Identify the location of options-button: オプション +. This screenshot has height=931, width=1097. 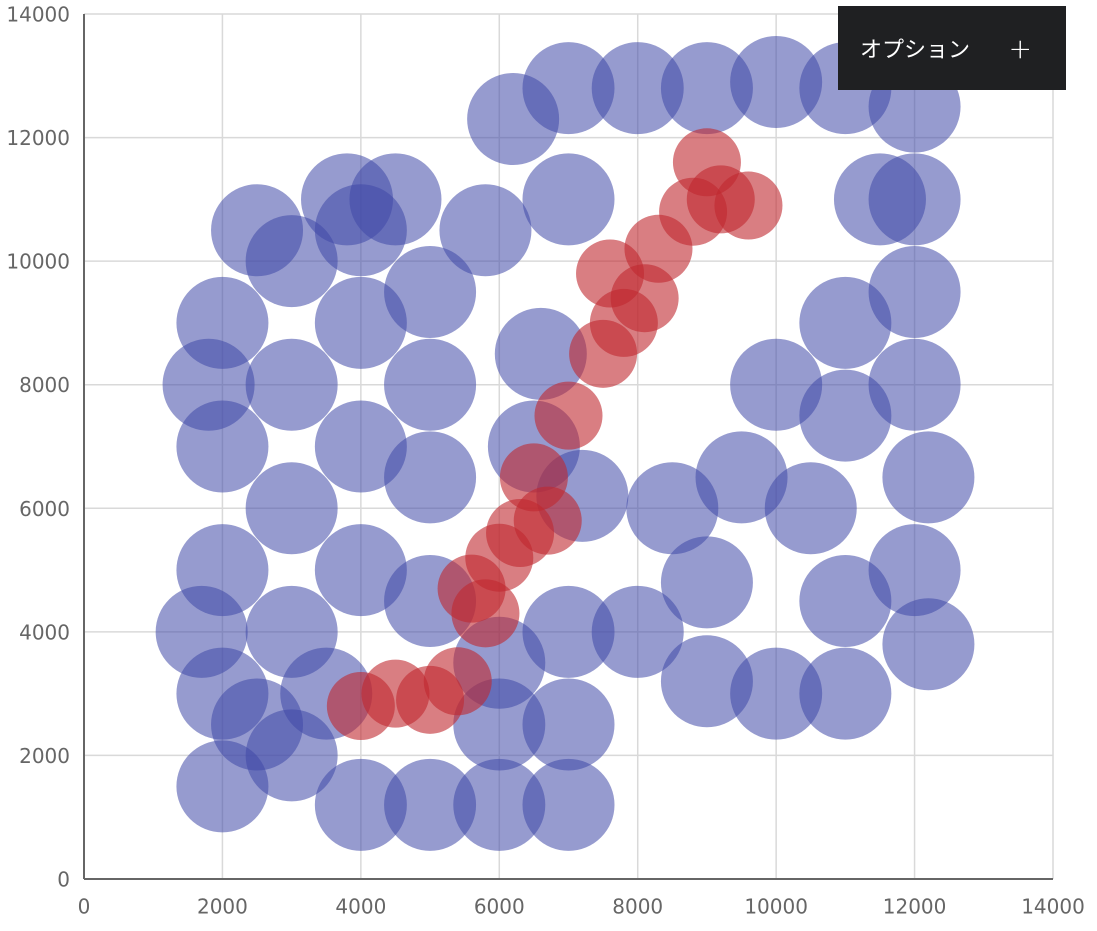
(952, 48).